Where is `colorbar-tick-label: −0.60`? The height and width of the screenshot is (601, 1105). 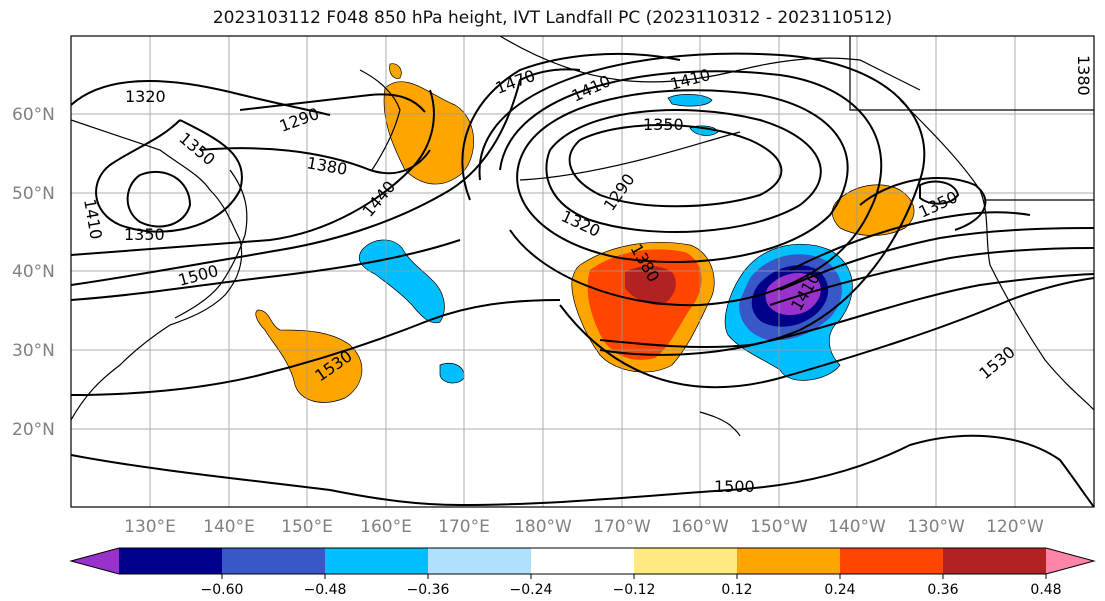 colorbar-tick-label: −0.60 is located at coordinates (222, 590).